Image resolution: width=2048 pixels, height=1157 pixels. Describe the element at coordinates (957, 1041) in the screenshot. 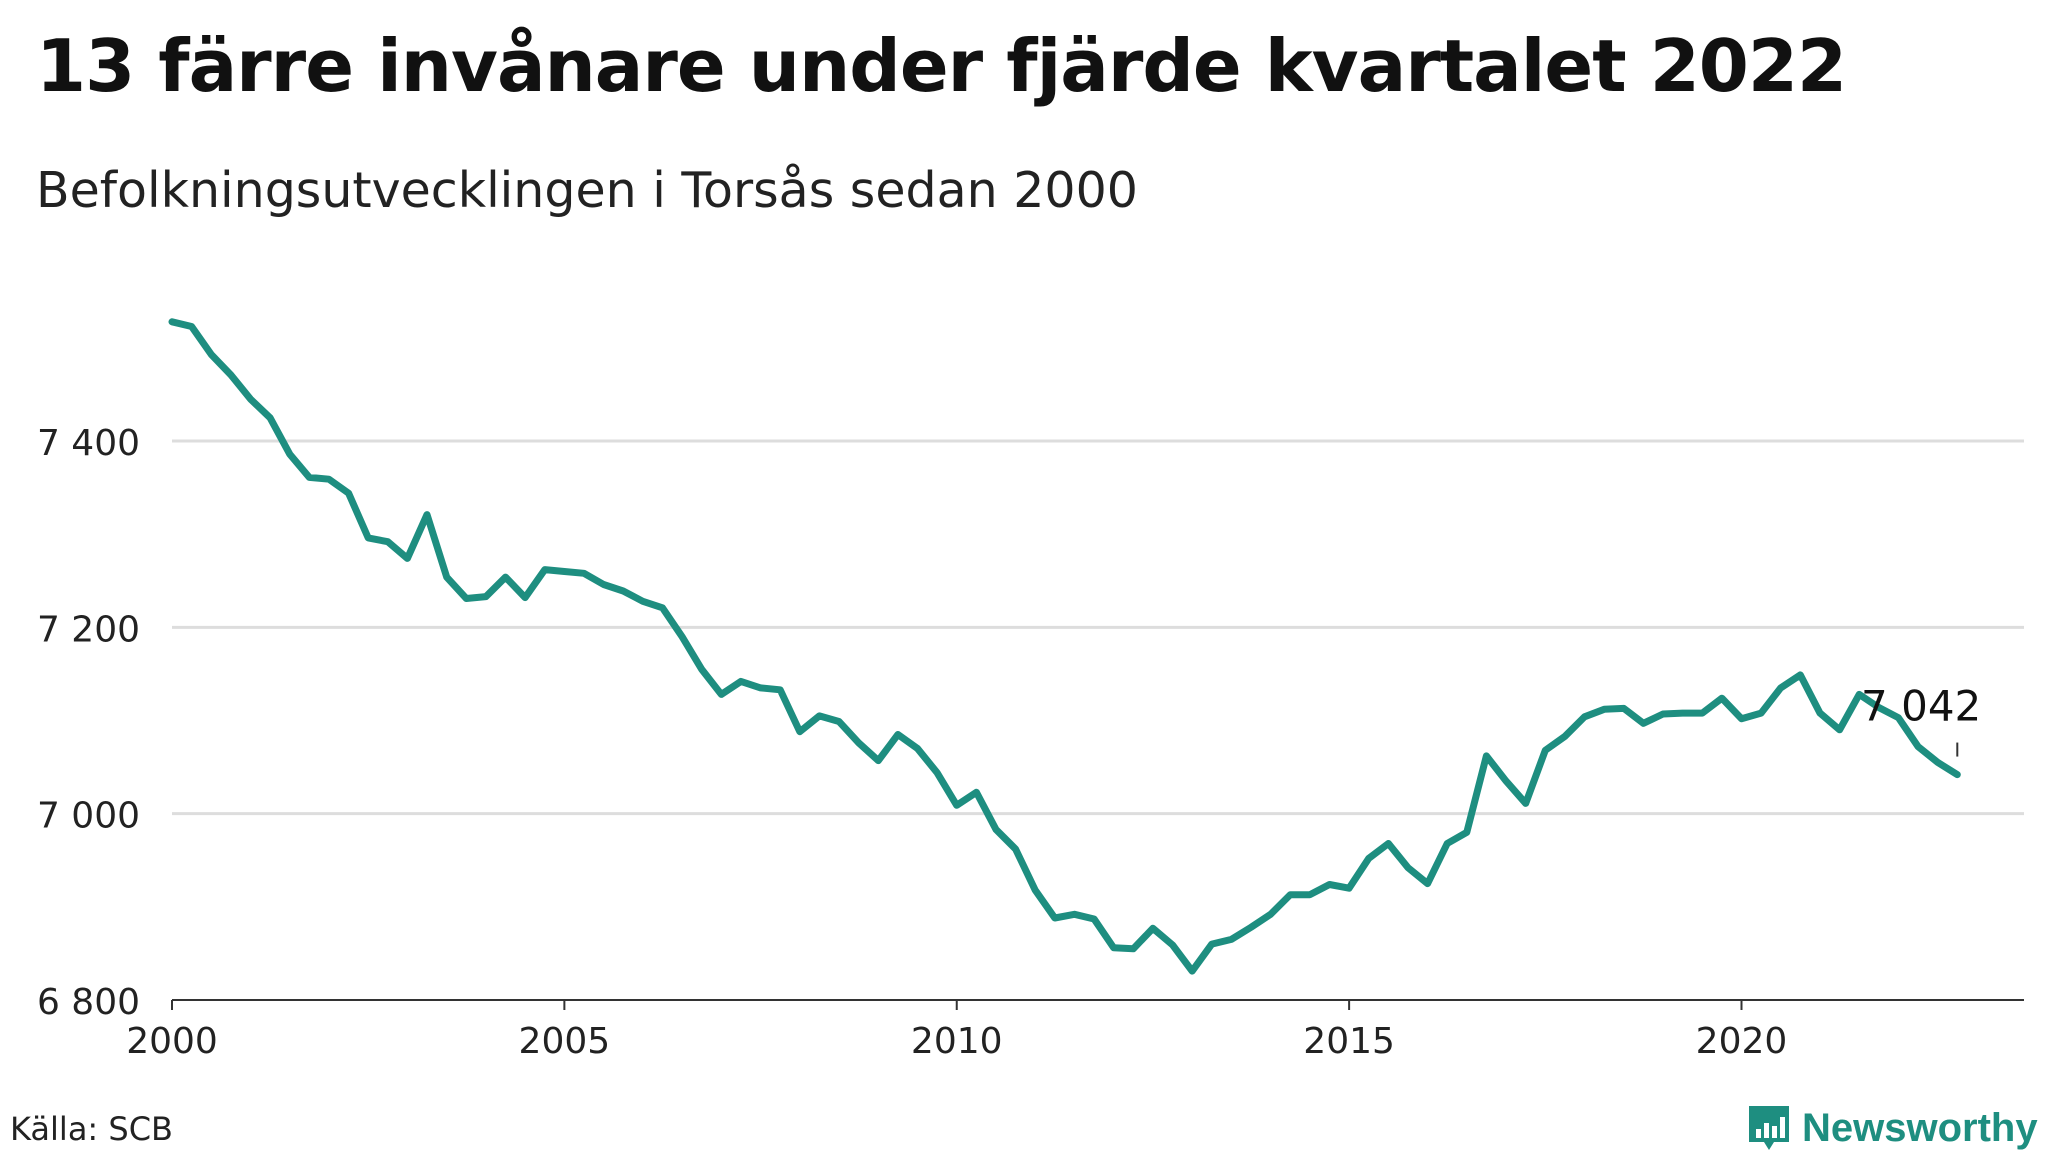

I see `x-tick-label: 2010` at that location.